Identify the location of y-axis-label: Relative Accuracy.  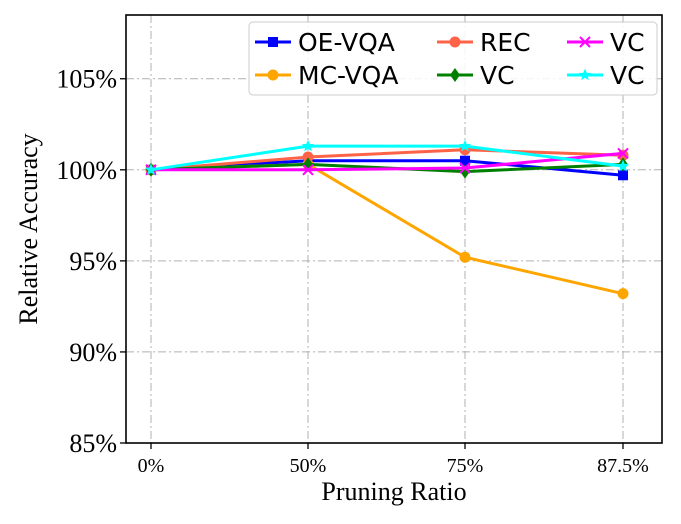
(28, 228).